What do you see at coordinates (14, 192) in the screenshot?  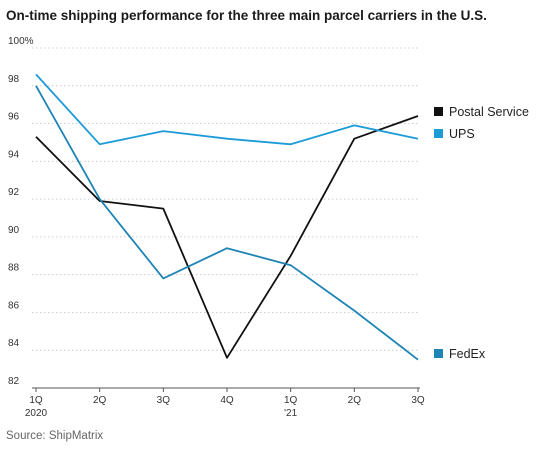 I see `y-tick-label: 92` at bounding box center [14, 192].